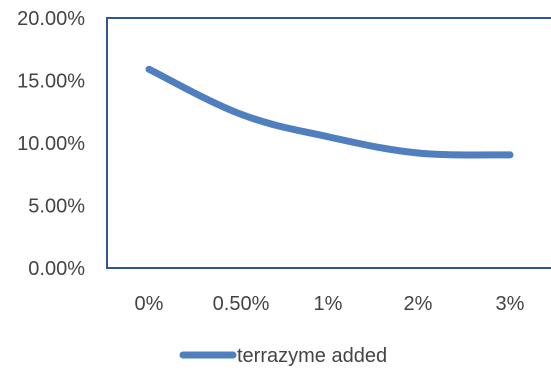 This screenshot has height=381, width=551. What do you see at coordinates (418, 304) in the screenshot?
I see `x-tick-label: 2%` at bounding box center [418, 304].